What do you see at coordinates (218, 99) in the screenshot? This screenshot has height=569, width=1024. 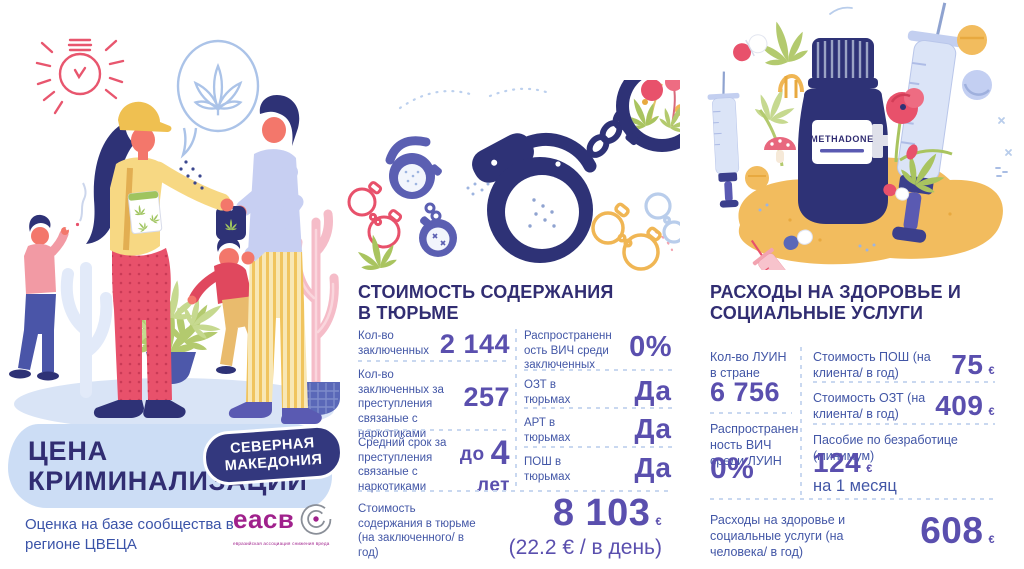 I see `speech-bubble-cannabis-icon` at bounding box center [218, 99].